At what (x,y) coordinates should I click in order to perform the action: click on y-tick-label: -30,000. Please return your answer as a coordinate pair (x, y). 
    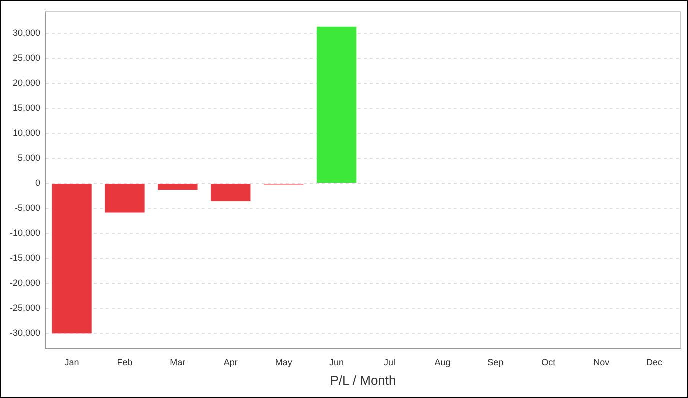
    Looking at the image, I should click on (25, 333).